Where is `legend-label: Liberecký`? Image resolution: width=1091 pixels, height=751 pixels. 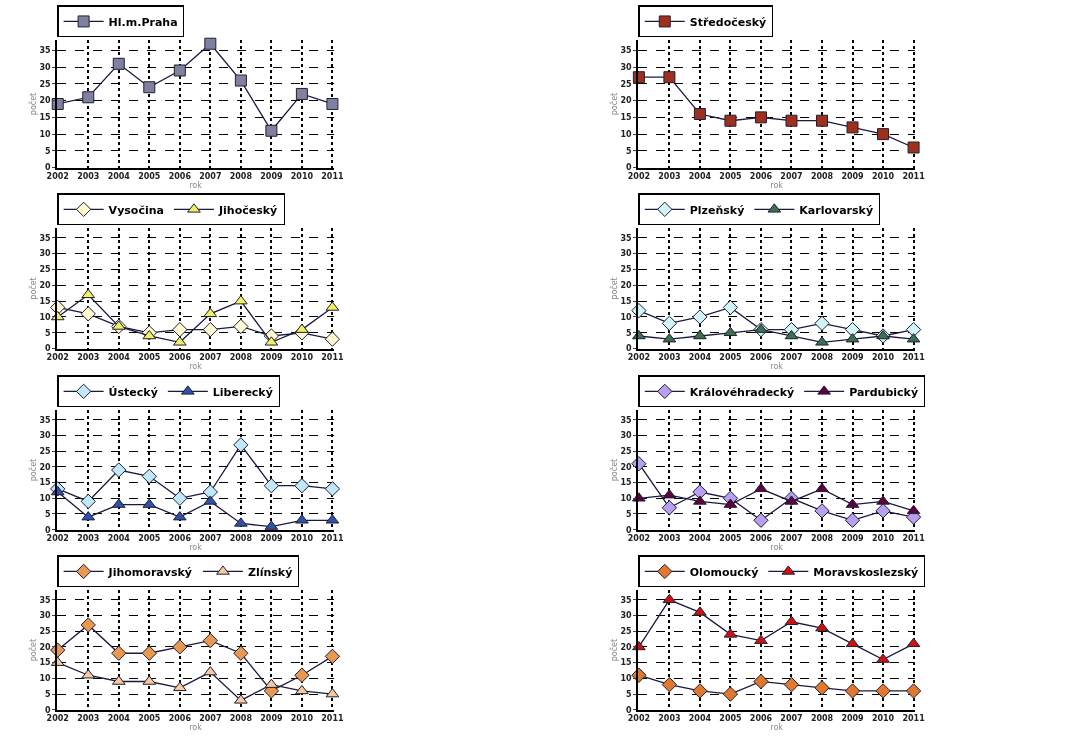
legend-label: Liberecký is located at coordinates (242, 392).